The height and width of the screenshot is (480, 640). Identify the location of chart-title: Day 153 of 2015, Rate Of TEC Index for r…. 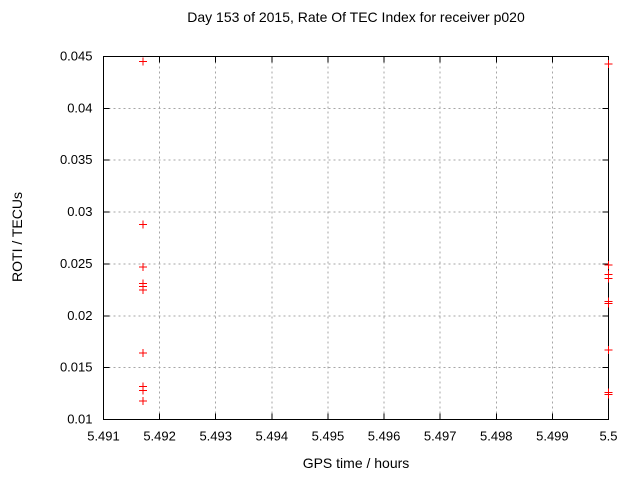
(356, 17).